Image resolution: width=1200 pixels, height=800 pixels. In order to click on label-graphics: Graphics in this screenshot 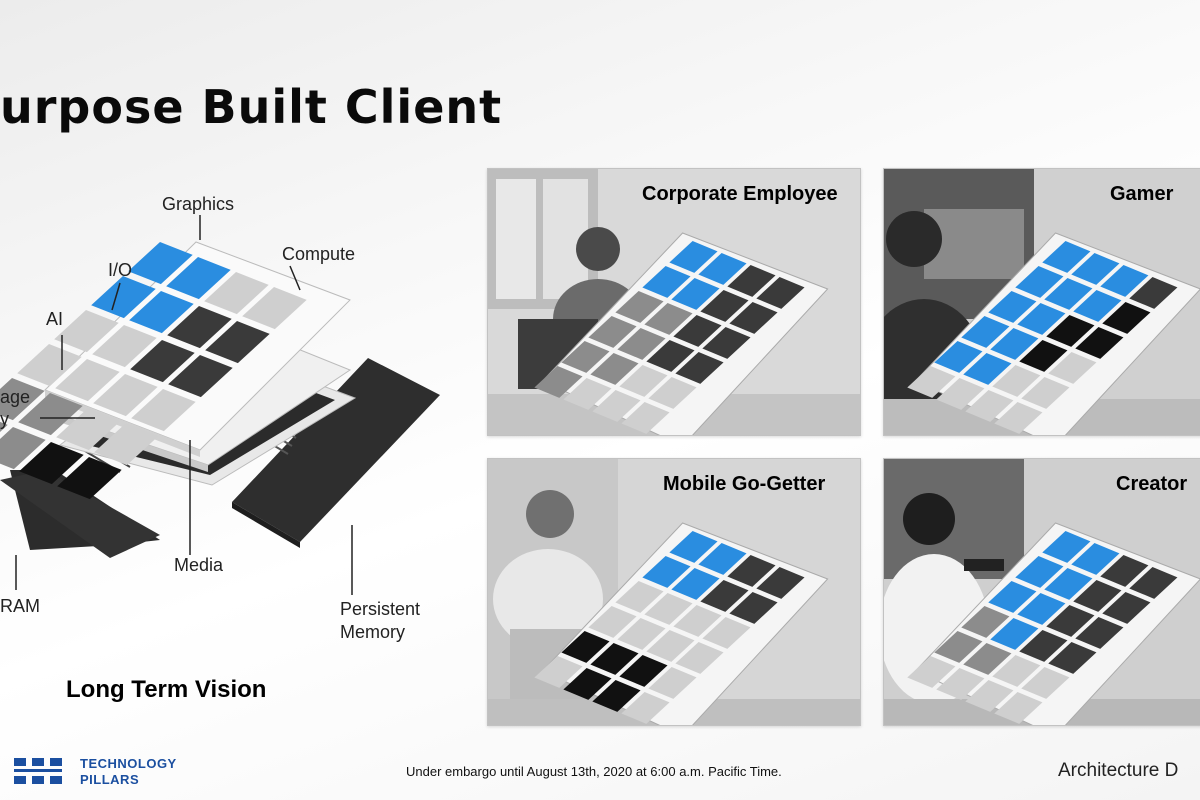, I will do `click(198, 204)`.